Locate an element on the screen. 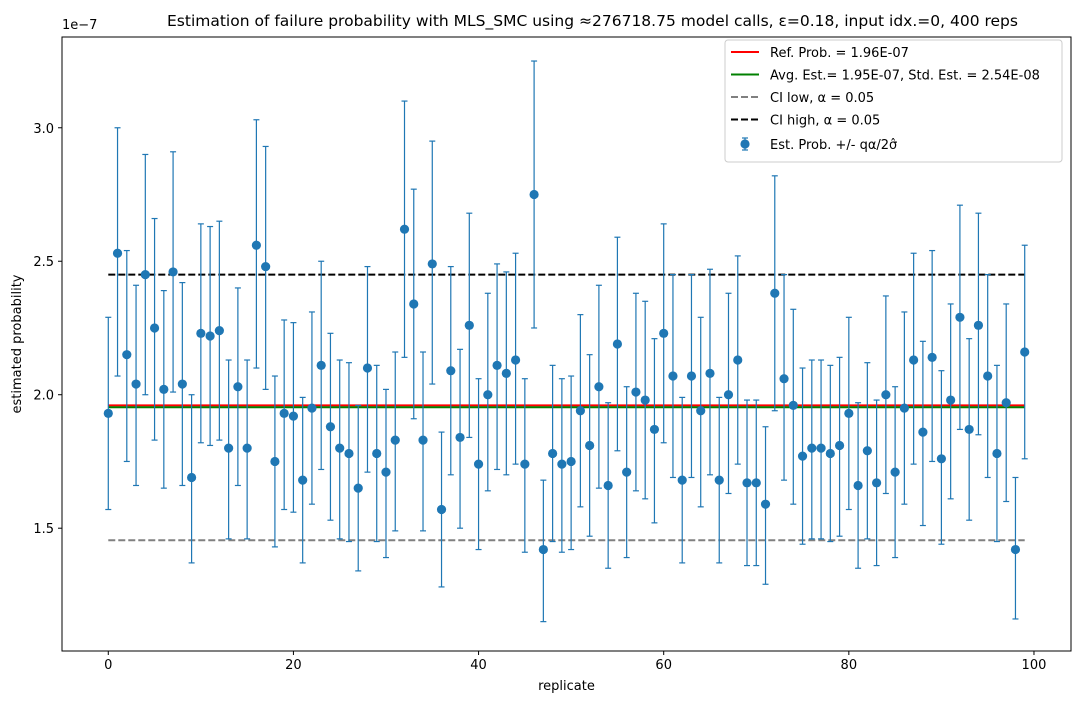 The width and height of the screenshot is (1078, 702). legend-label: CI high, α = 0.05 is located at coordinates (825, 121).